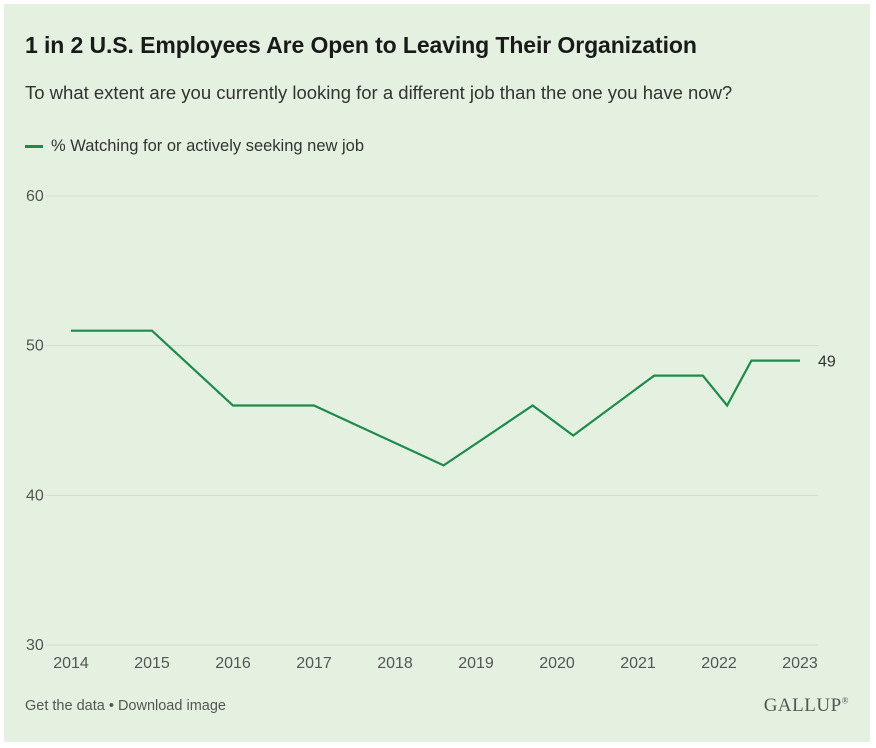 Image resolution: width=876 pixels, height=748 pixels. I want to click on get-data-link: Get the data, so click(65, 706).